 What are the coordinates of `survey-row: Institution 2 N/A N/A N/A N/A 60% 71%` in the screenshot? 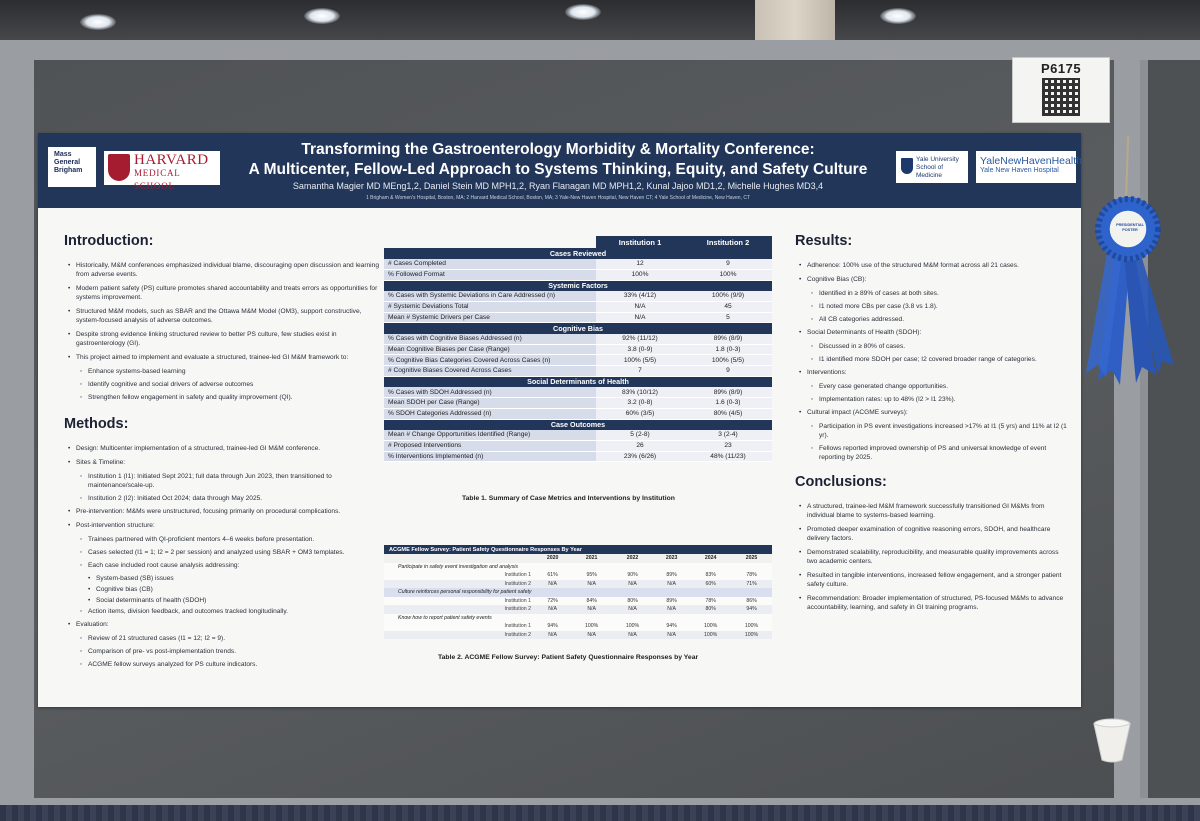 It's located at (578, 583).